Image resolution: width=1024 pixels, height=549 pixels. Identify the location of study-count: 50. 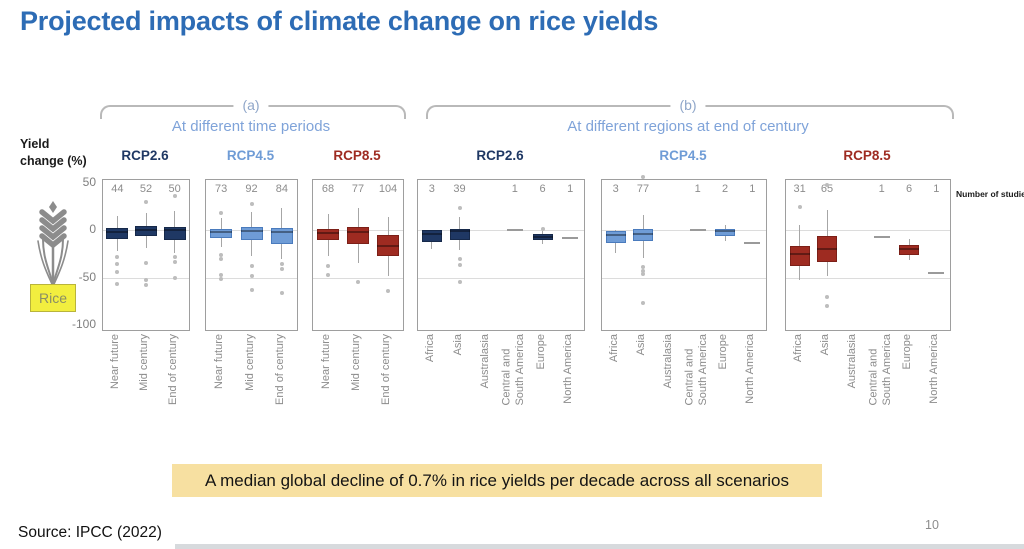
(174, 189).